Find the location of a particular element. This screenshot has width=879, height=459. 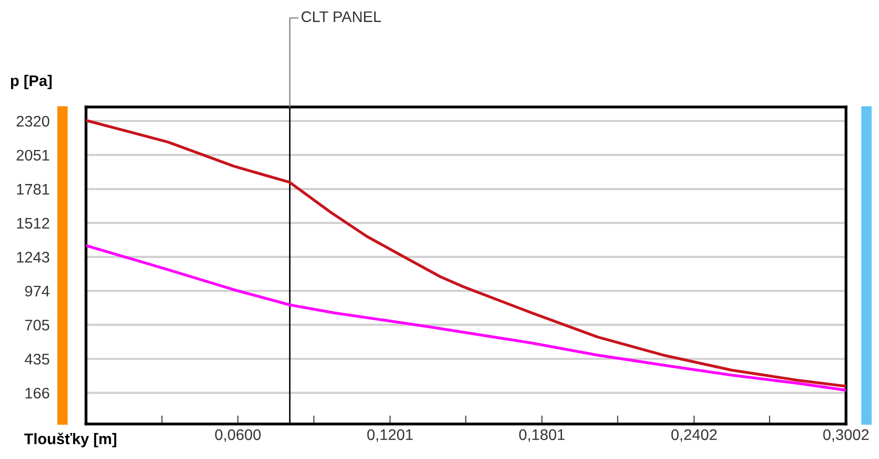

y-tick-label: 166 is located at coordinates (38, 393).